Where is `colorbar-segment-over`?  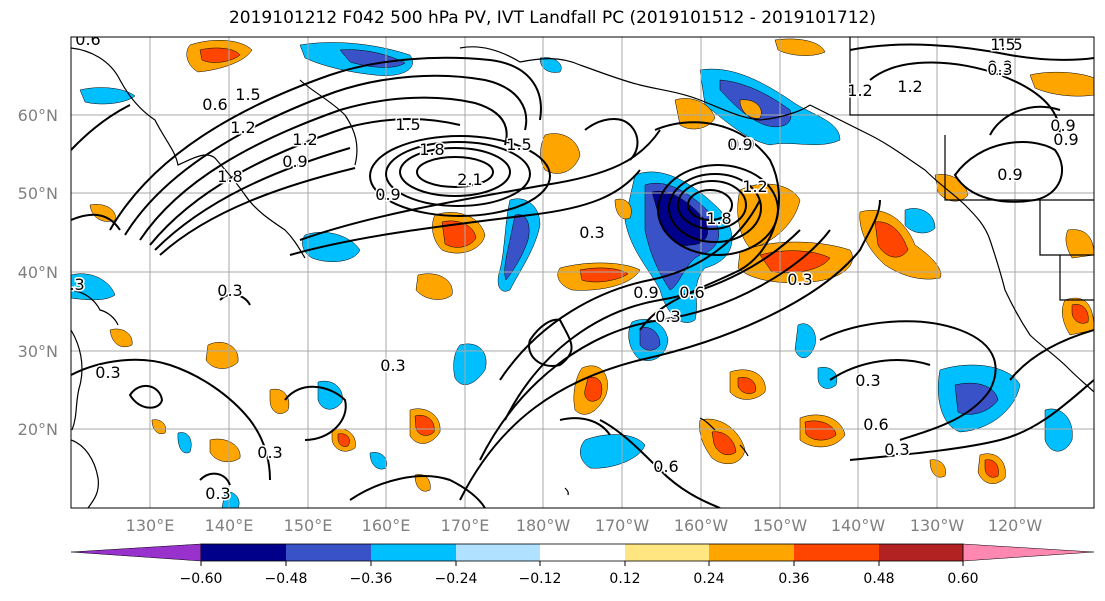
colorbar-segment-over is located at coordinates (1028, 552).